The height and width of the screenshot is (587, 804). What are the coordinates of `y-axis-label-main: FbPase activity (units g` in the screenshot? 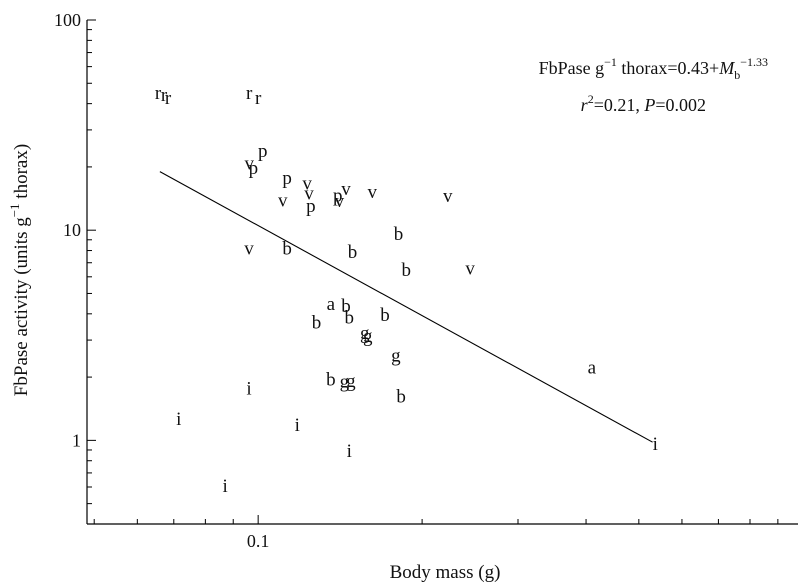 It's located at (21, 306).